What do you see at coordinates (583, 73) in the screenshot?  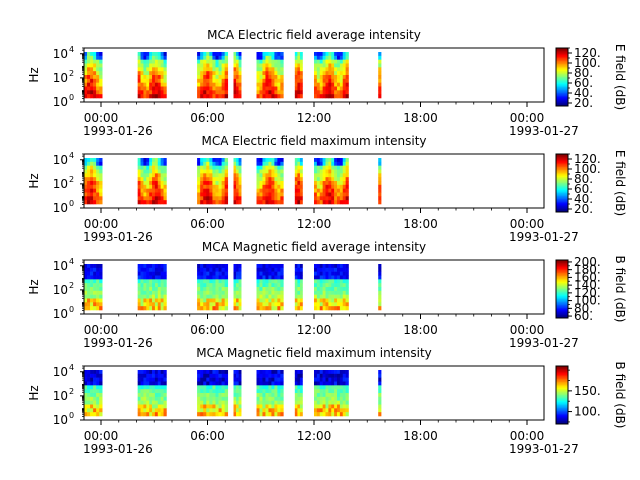 I see `colorbar-tick-label: 80.` at bounding box center [583, 73].